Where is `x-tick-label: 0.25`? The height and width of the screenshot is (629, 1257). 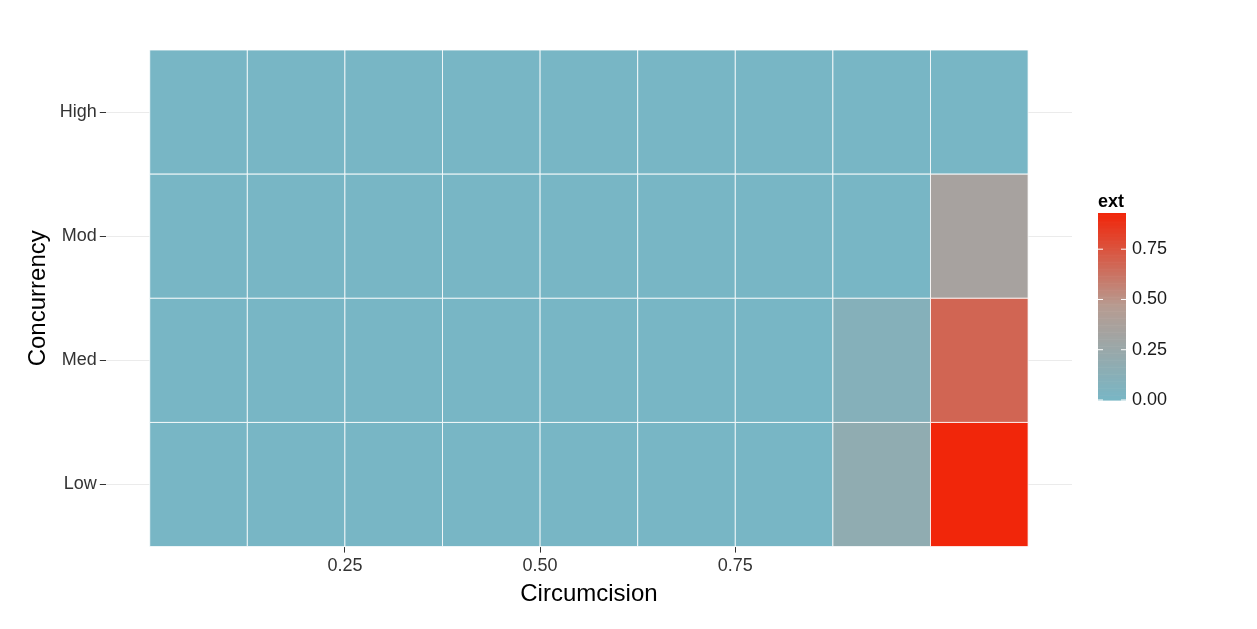 x-tick-label: 0.25 is located at coordinates (345, 565).